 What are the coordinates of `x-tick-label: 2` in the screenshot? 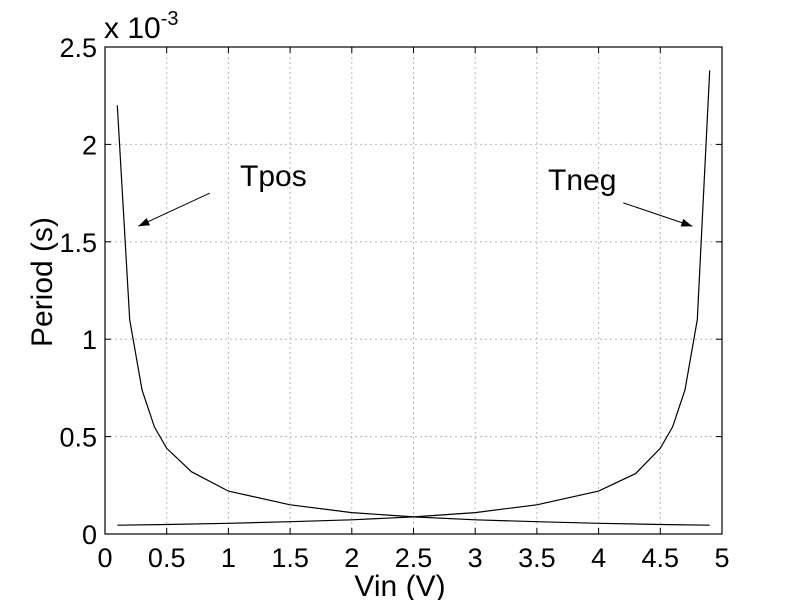 It's located at (351, 558).